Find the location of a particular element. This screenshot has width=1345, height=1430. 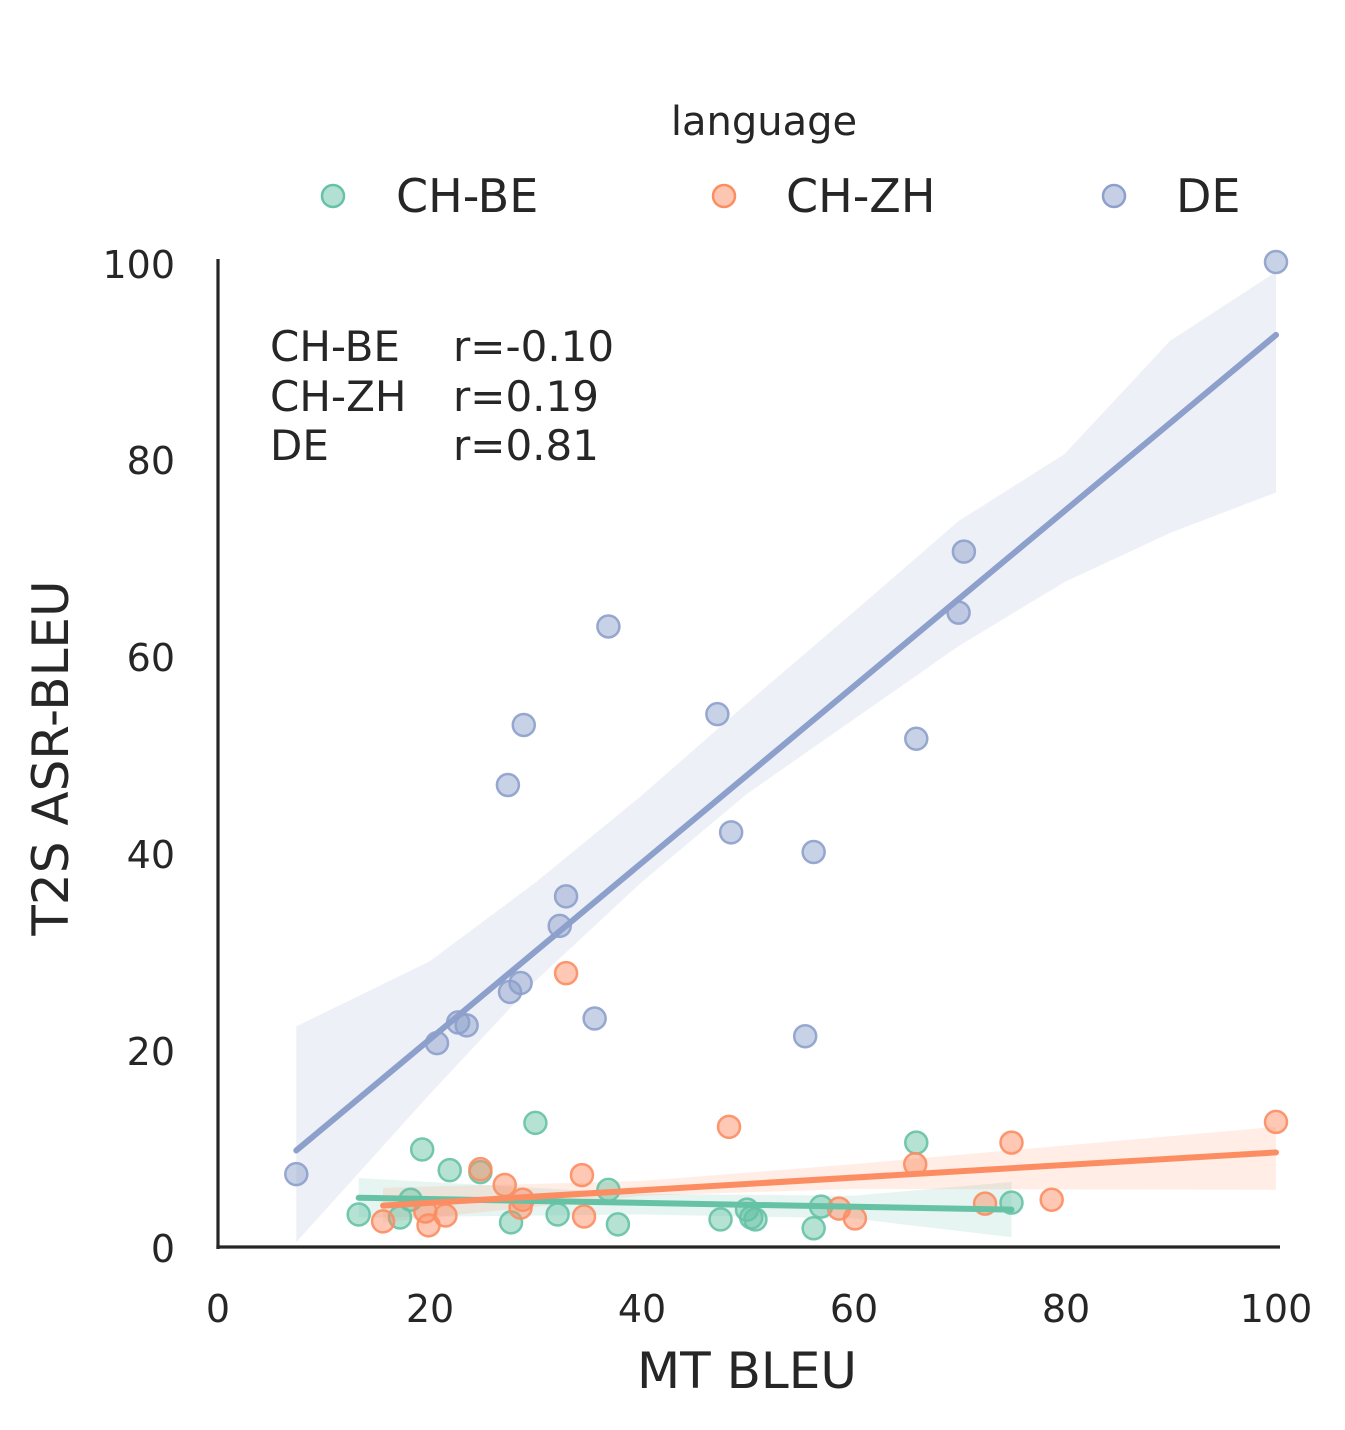

legend-label-ch-zh: CH-ZH is located at coordinates (860, 196).